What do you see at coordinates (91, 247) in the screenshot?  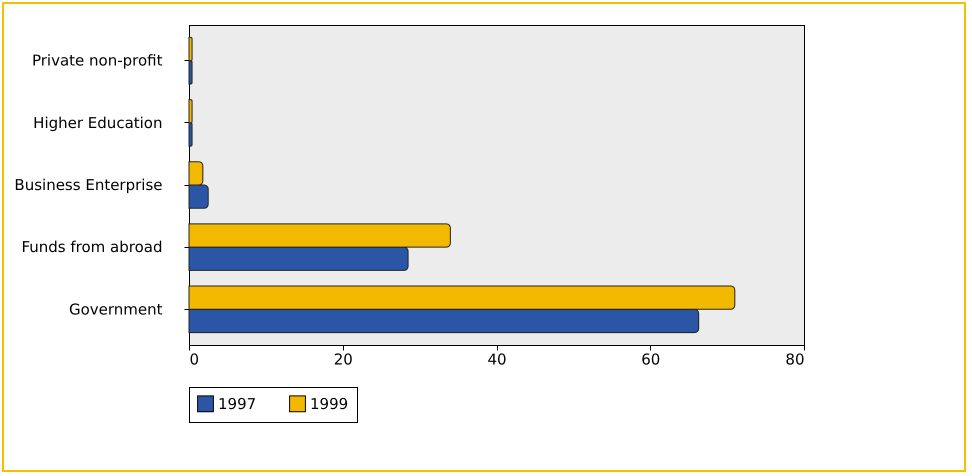 I see `y-tick-label: Funds from abroad` at bounding box center [91, 247].